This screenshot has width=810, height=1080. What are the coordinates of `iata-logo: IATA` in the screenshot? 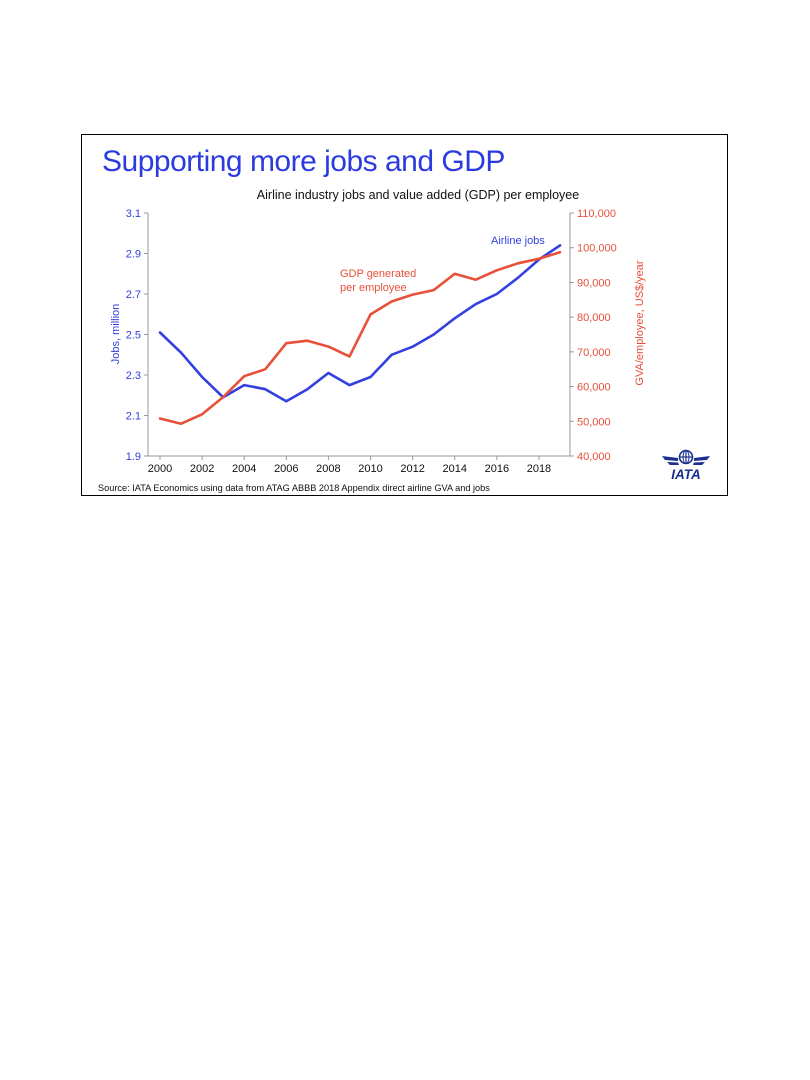 It's located at (686, 465).